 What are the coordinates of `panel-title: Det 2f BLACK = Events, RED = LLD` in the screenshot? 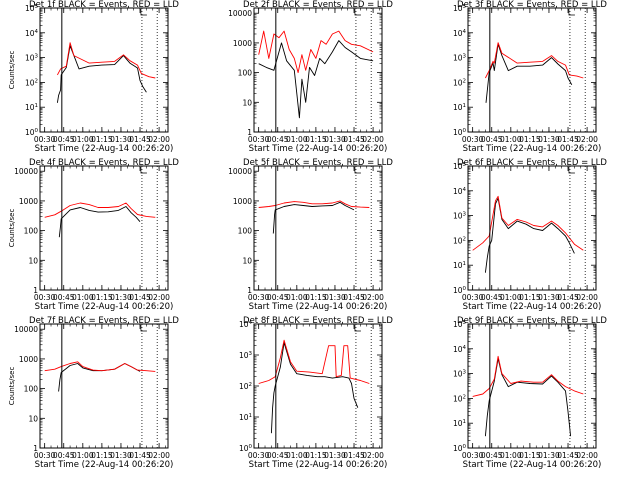 It's located at (318, 5).